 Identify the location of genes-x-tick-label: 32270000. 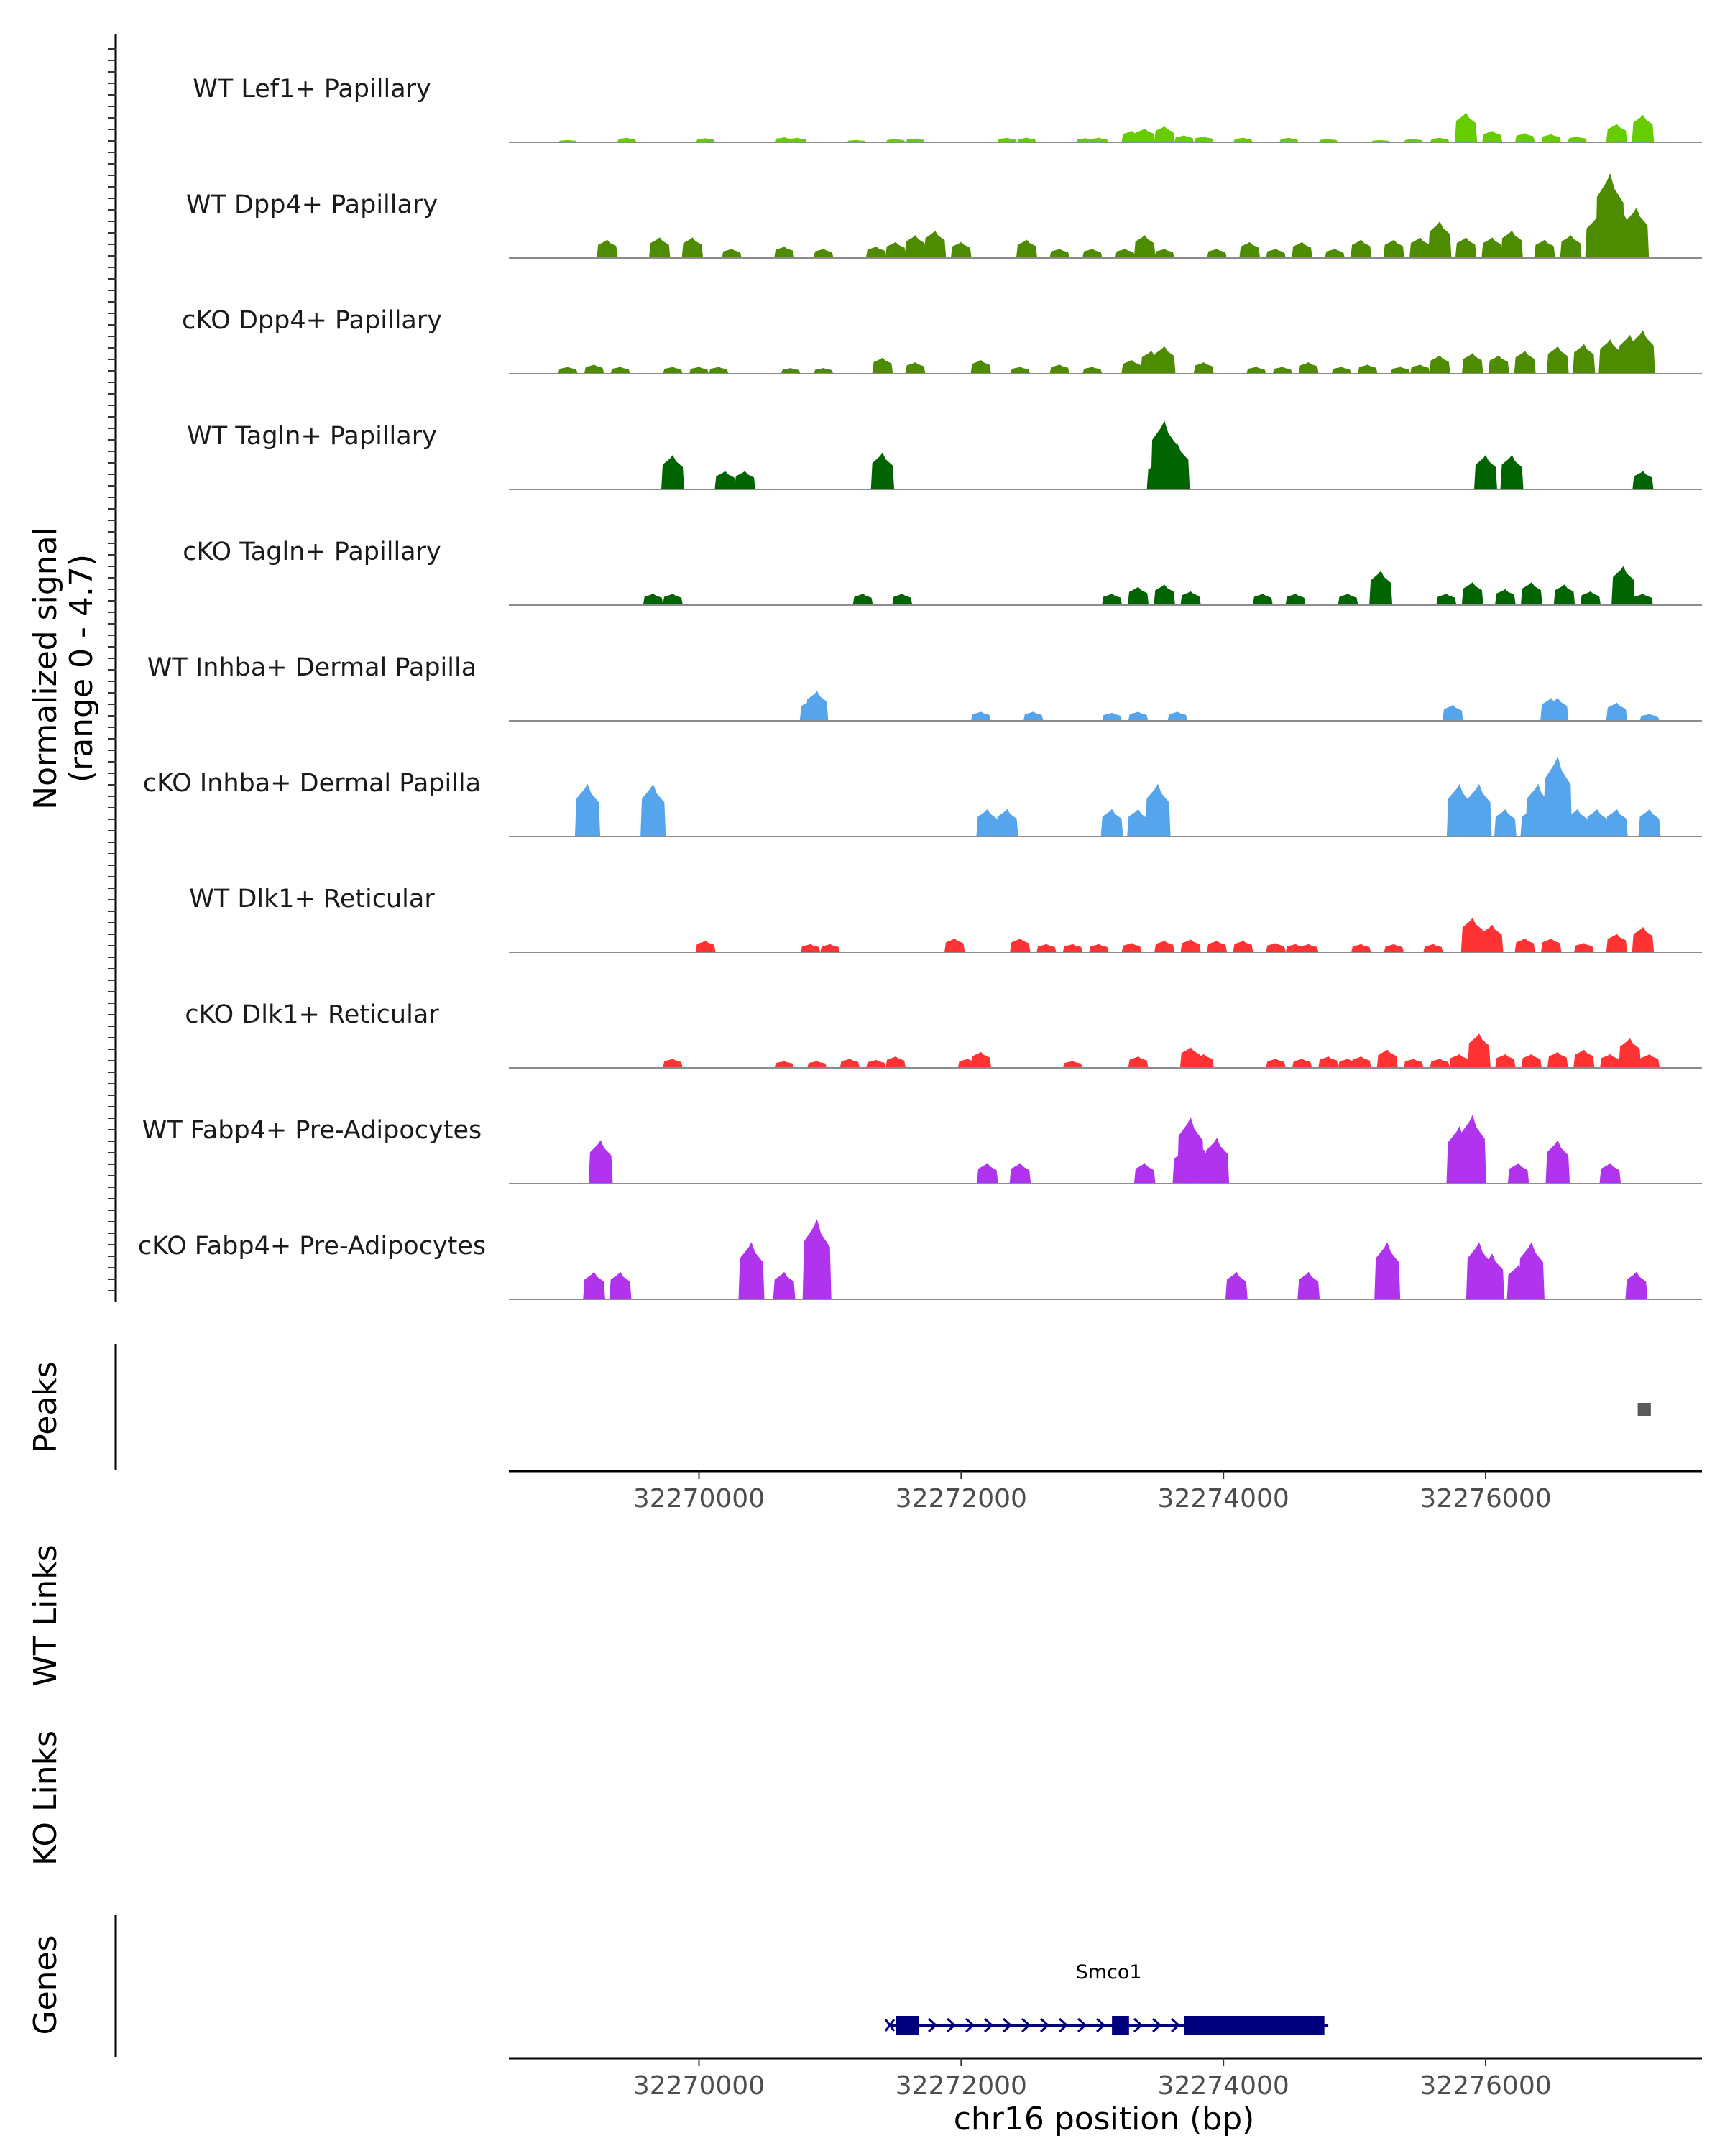
(699, 2086).